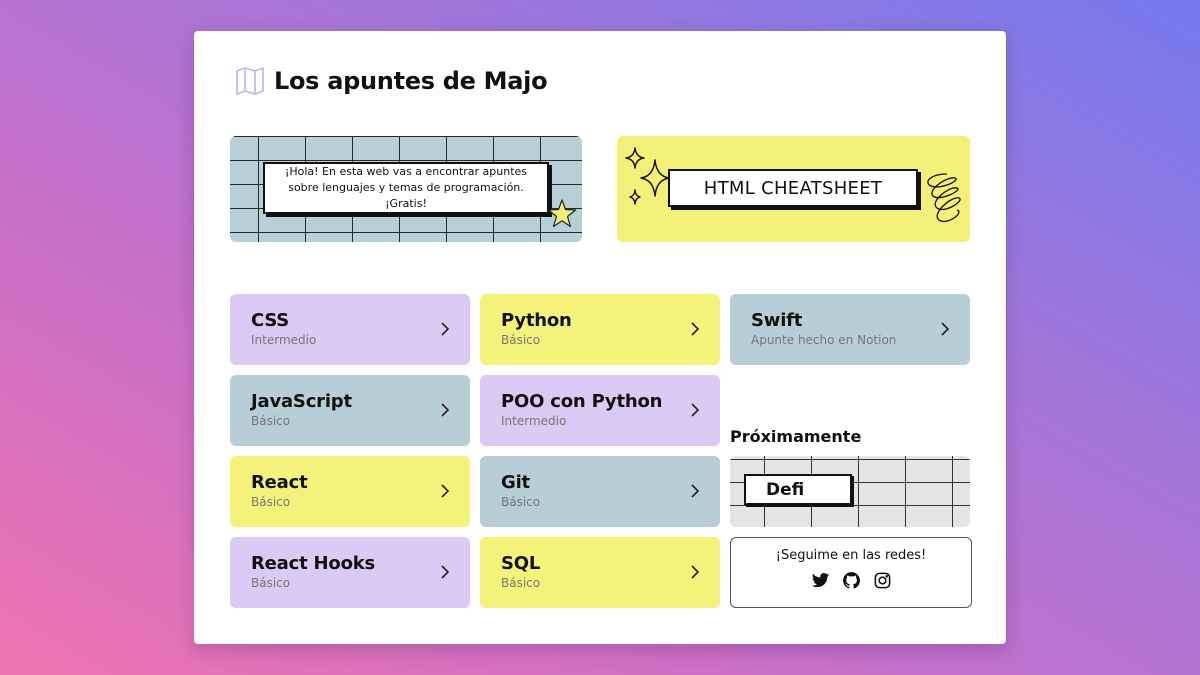 The width and height of the screenshot is (1200, 675). I want to click on sparkles-icon, so click(647, 176).